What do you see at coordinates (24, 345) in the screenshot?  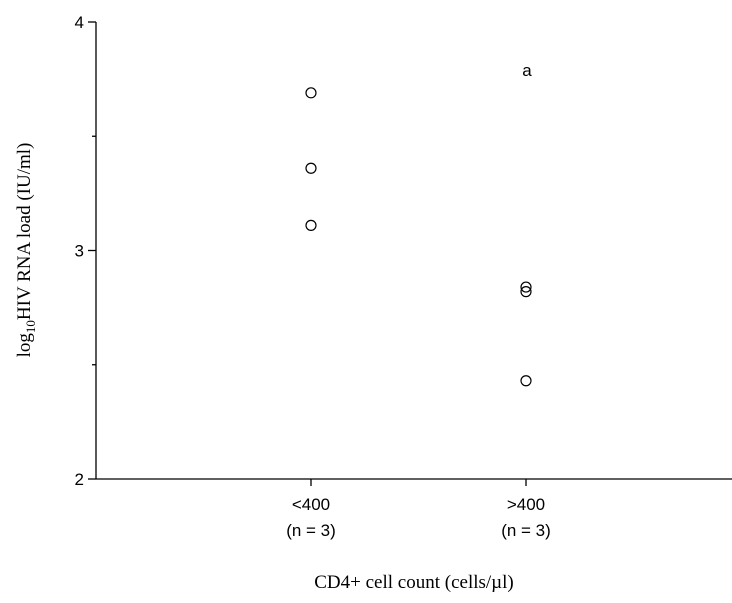 I see `y-label-prefix: log` at bounding box center [24, 345].